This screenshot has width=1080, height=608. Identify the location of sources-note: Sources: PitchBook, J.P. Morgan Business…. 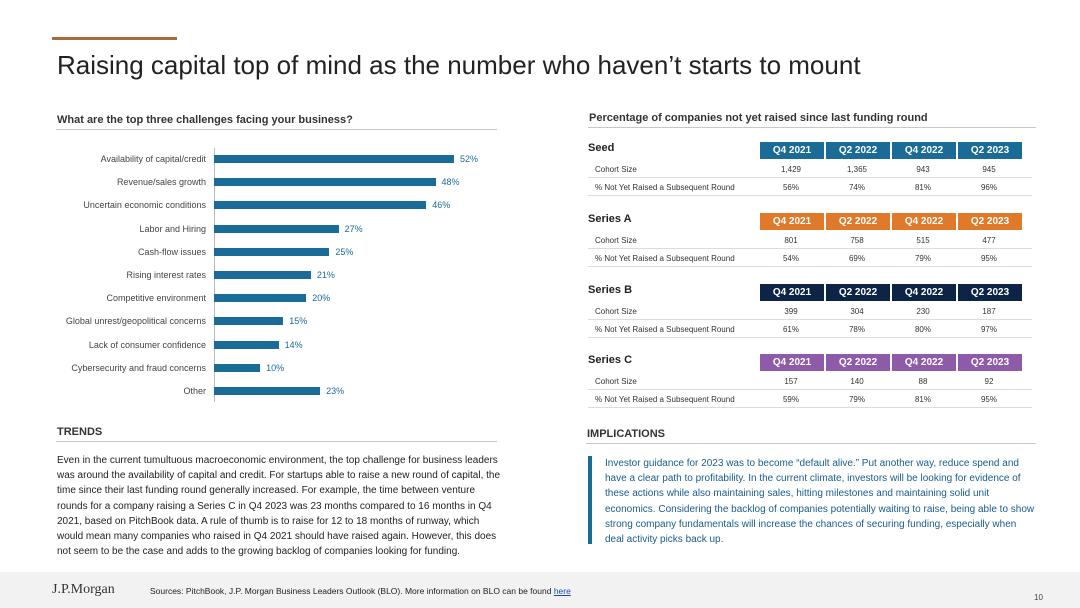
(360, 591).